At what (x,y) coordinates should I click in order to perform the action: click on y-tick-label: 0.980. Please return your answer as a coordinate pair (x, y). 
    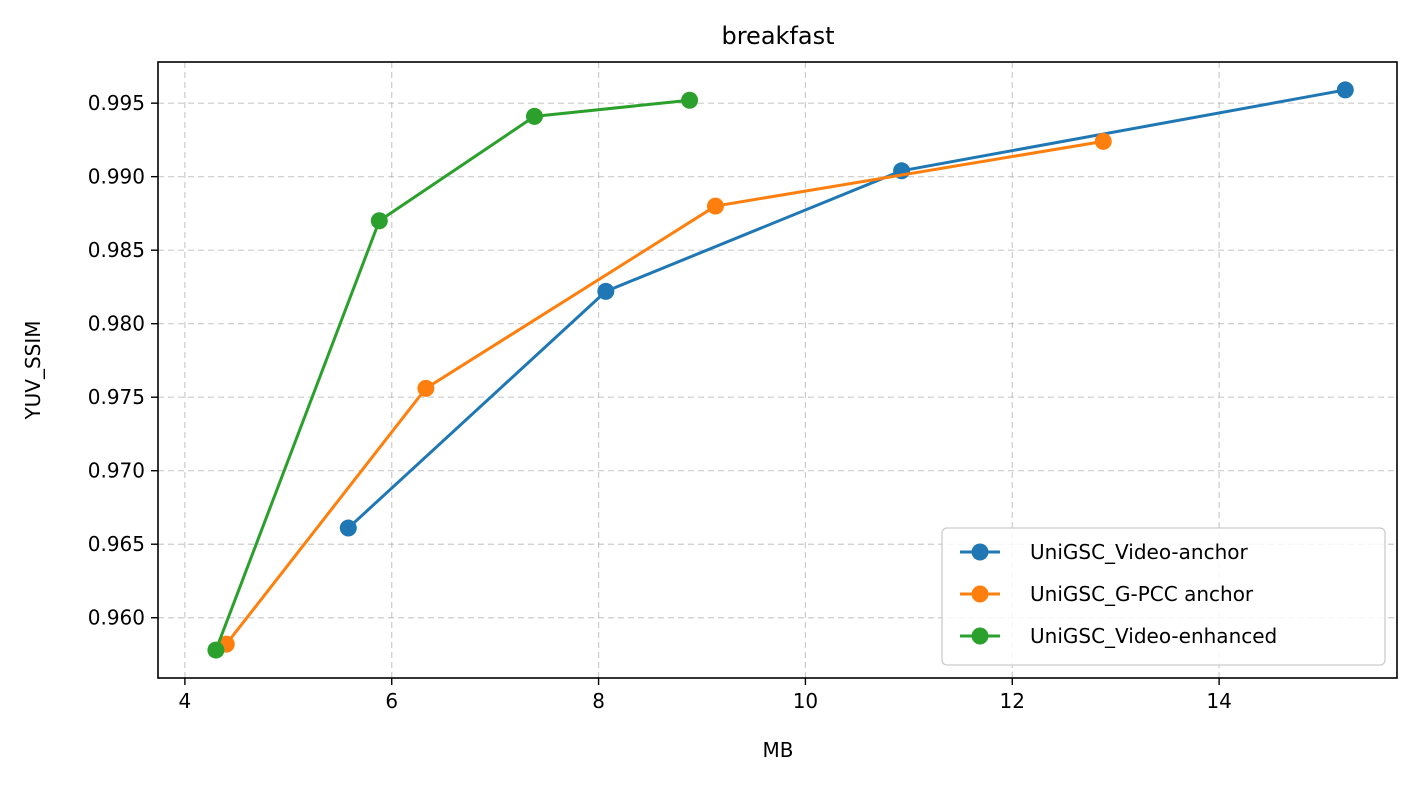
    Looking at the image, I should click on (116, 324).